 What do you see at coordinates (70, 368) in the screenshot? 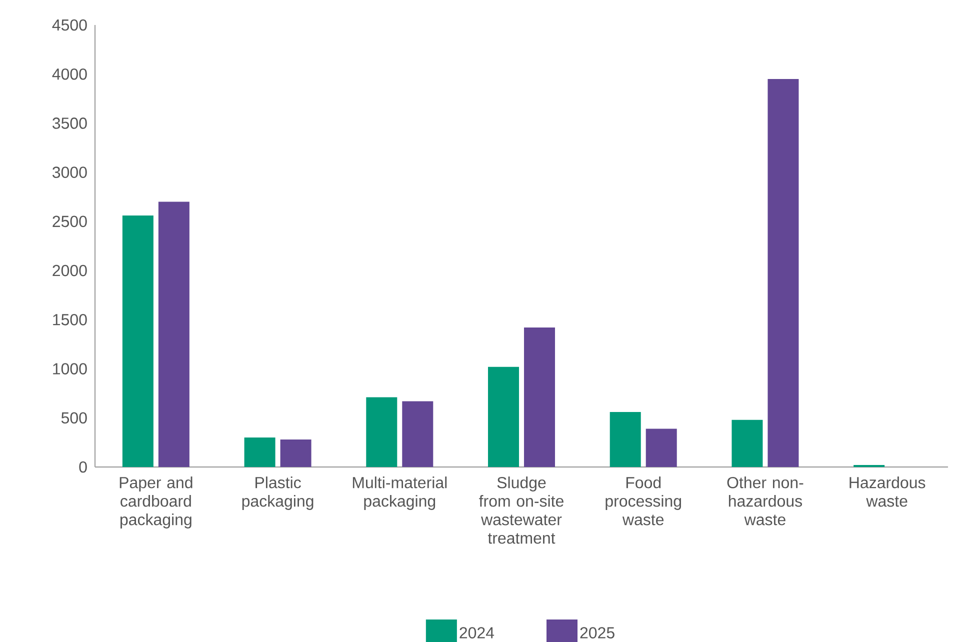
I see `y-tick-label: 1000` at bounding box center [70, 368].